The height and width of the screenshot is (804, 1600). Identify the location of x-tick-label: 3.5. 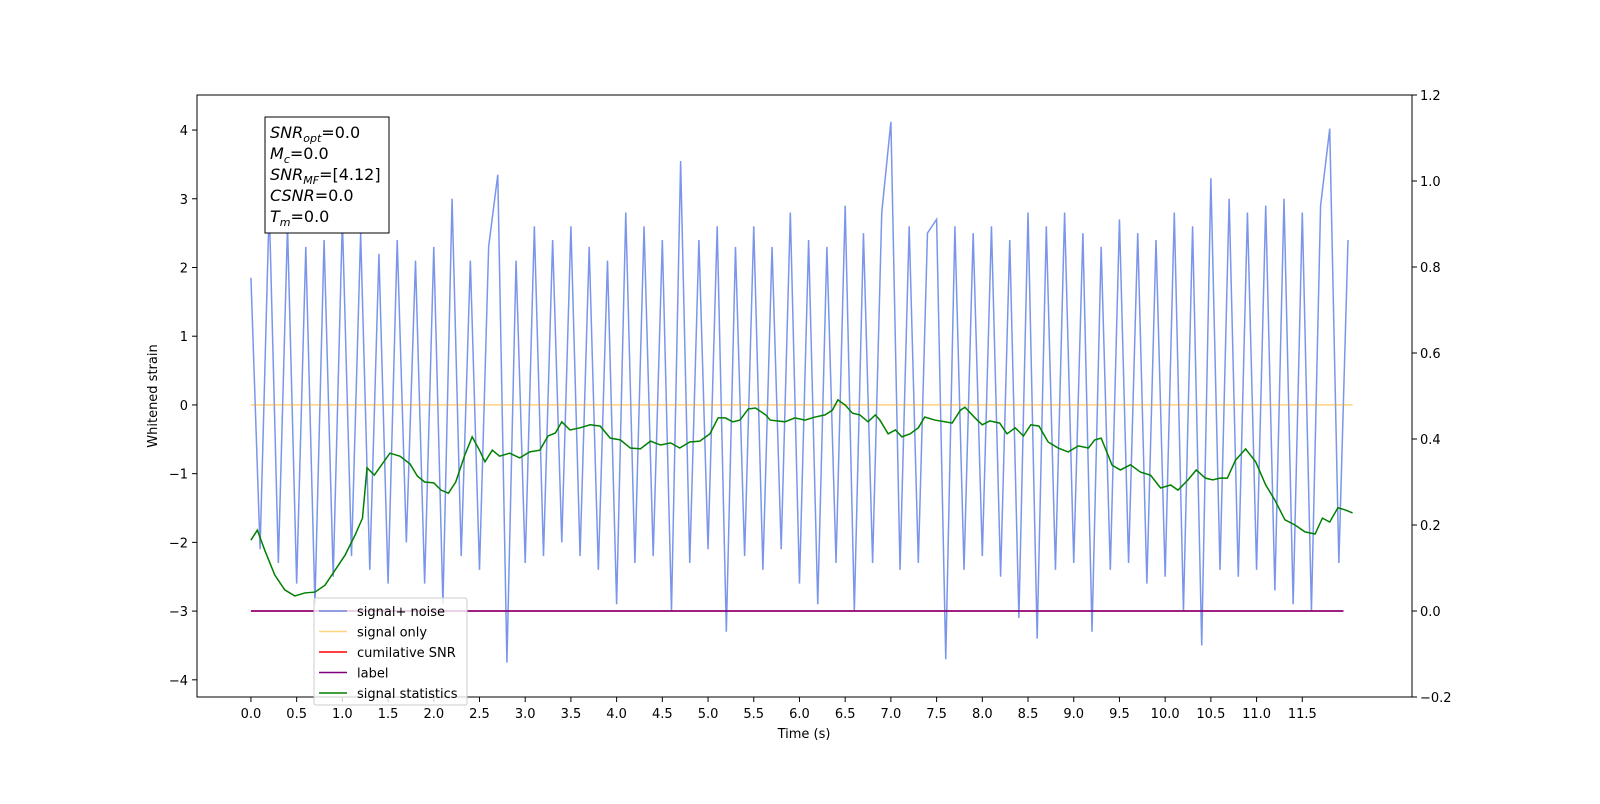
(571, 714).